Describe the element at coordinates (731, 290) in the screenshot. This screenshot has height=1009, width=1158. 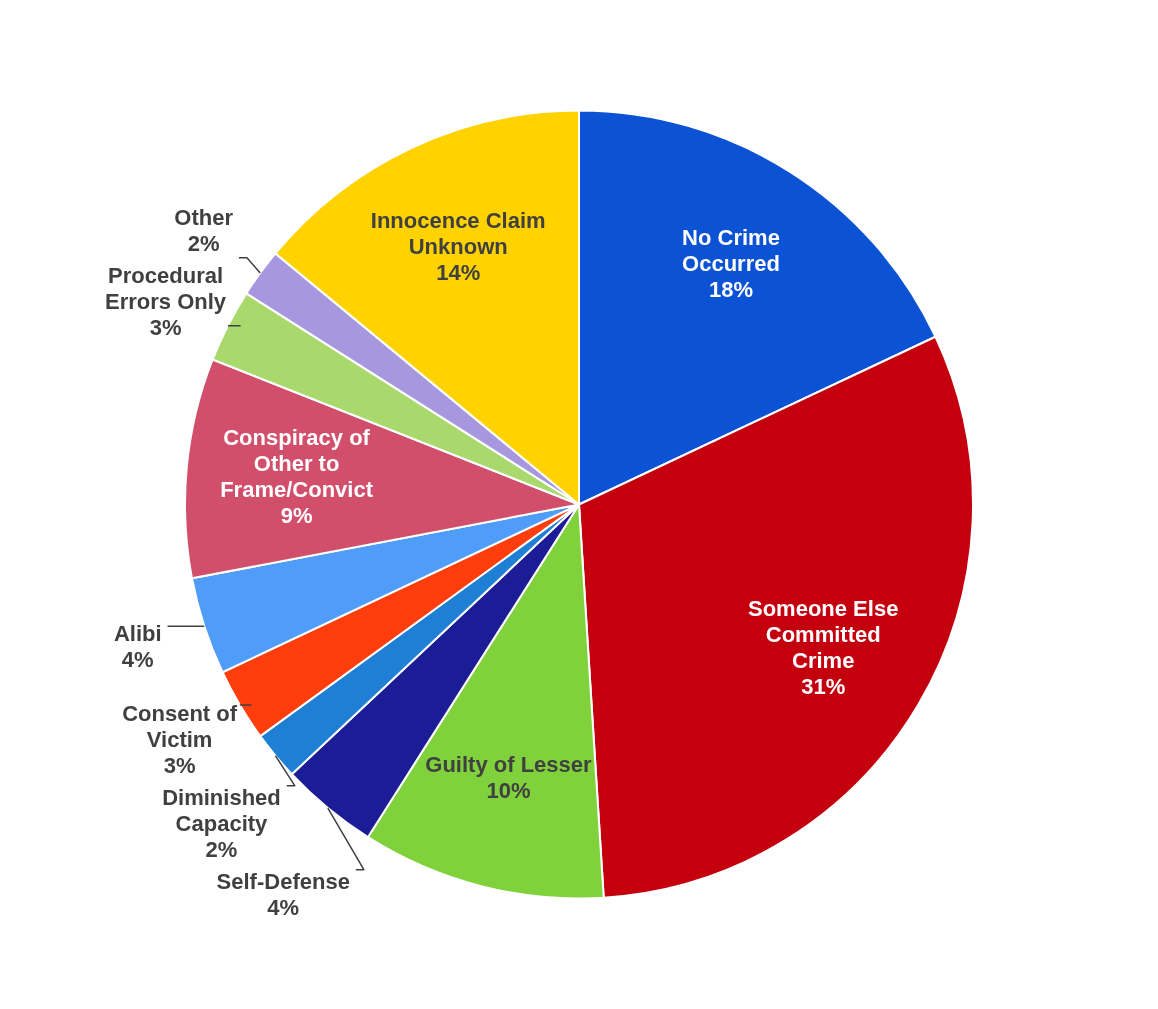
I see `data-label: 18%` at that location.